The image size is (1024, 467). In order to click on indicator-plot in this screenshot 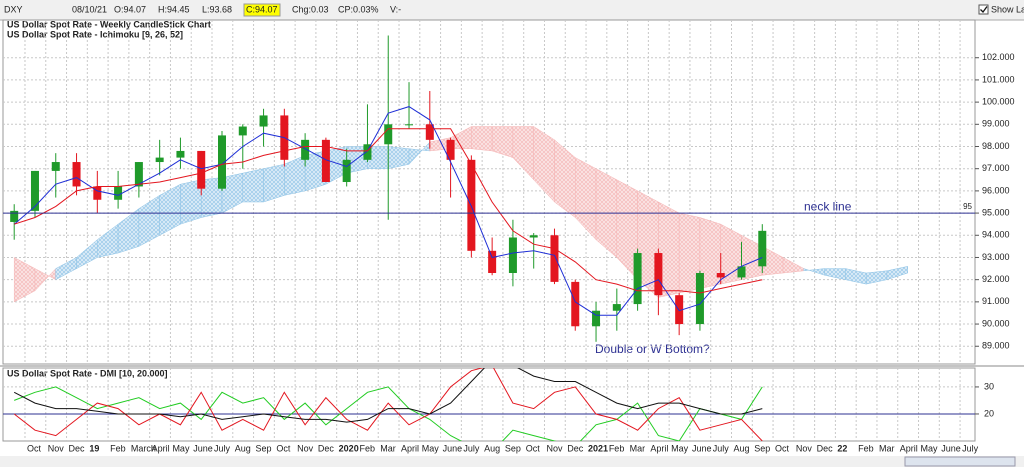, I will do `click(489, 404)`.